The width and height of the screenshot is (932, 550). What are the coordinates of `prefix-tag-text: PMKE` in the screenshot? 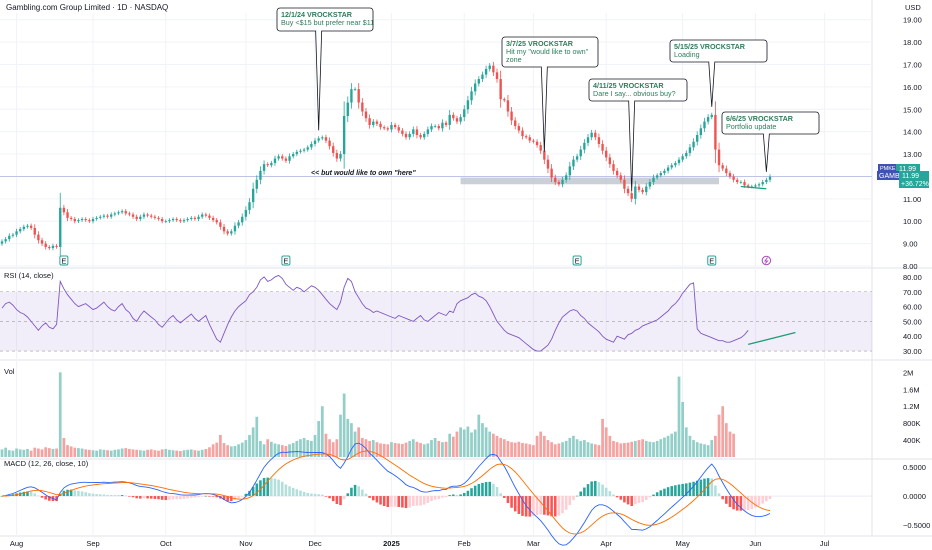 It's located at (888, 169).